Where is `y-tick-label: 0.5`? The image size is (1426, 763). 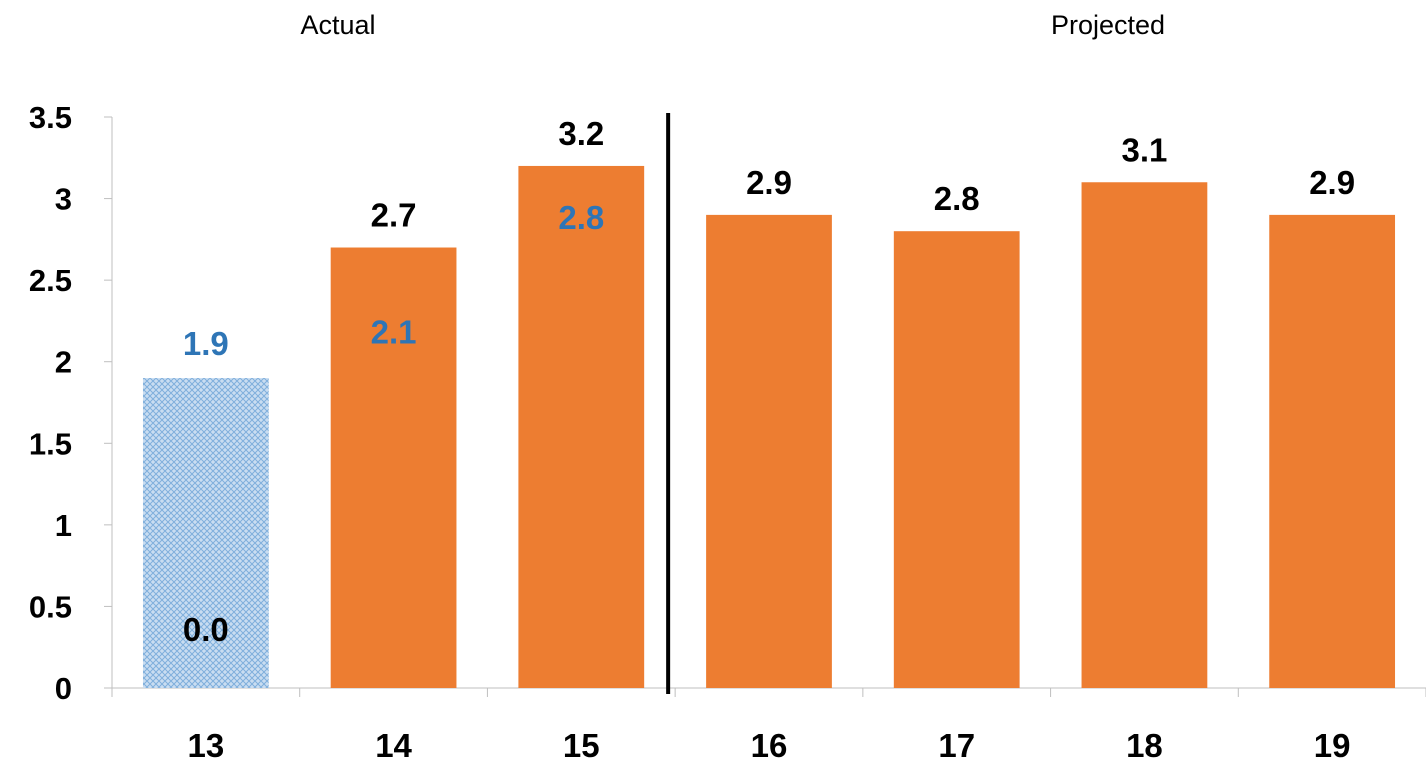 y-tick-label: 0.5 is located at coordinates (50, 606).